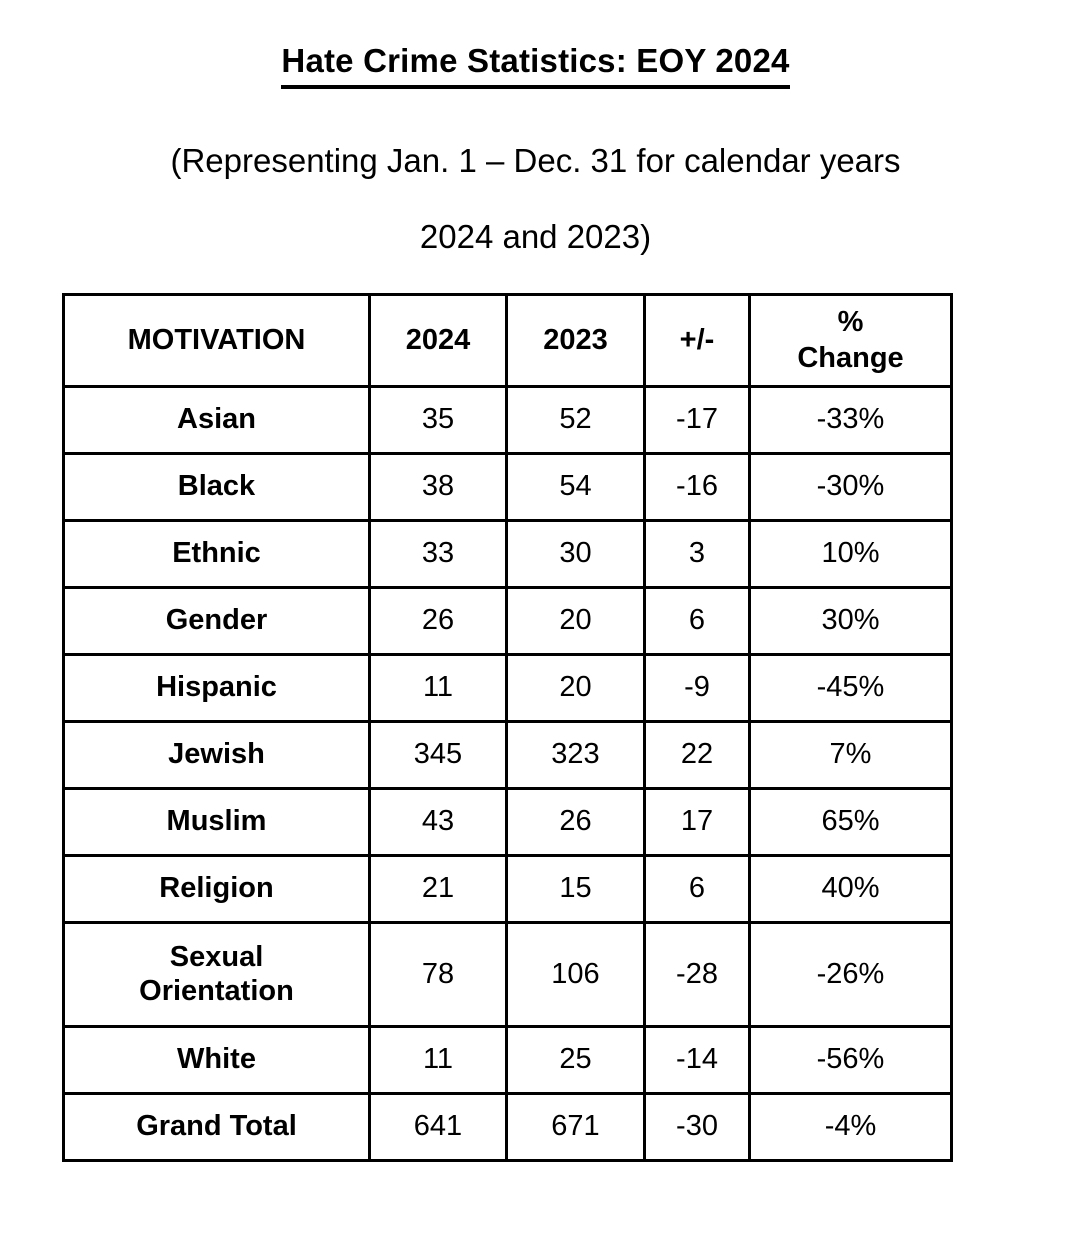  What do you see at coordinates (216, 487) in the screenshot?
I see `row-label-cell: Black` at bounding box center [216, 487].